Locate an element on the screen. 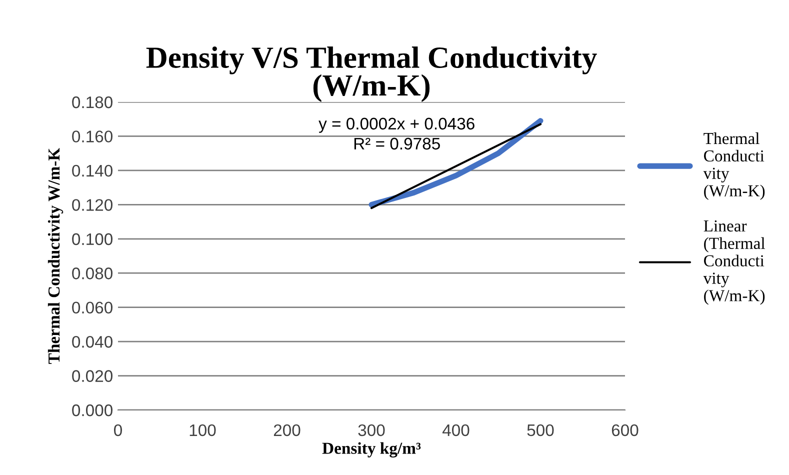 The width and height of the screenshot is (789, 475). x-tick-label: 400 is located at coordinates (456, 430).